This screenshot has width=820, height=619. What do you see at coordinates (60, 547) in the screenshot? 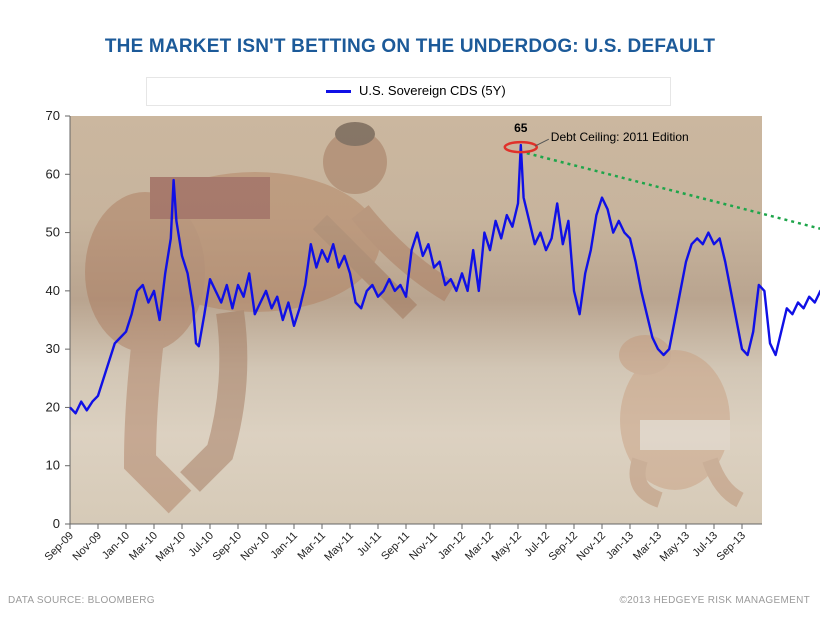
I see `x-tick-label: Sep-09` at bounding box center [60, 547].